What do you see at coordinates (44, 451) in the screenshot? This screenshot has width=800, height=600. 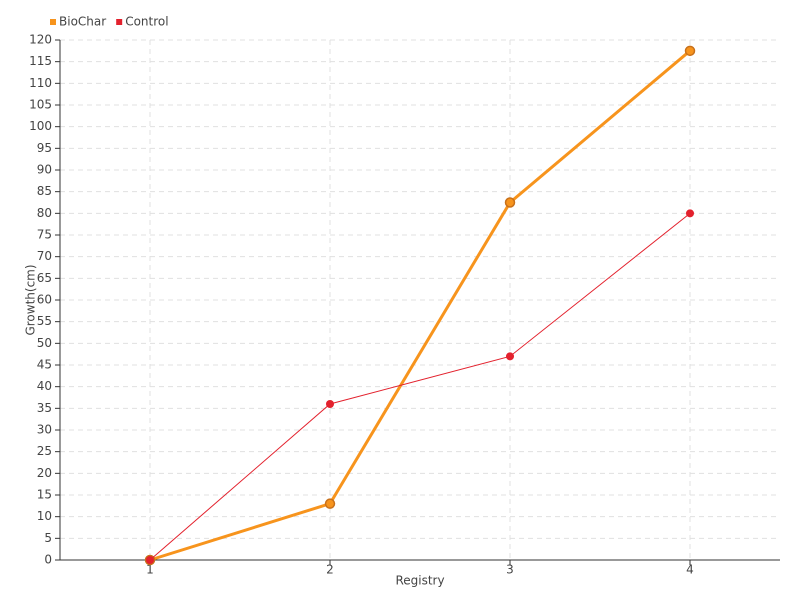 I see `y-tick-label: 25` at bounding box center [44, 451].